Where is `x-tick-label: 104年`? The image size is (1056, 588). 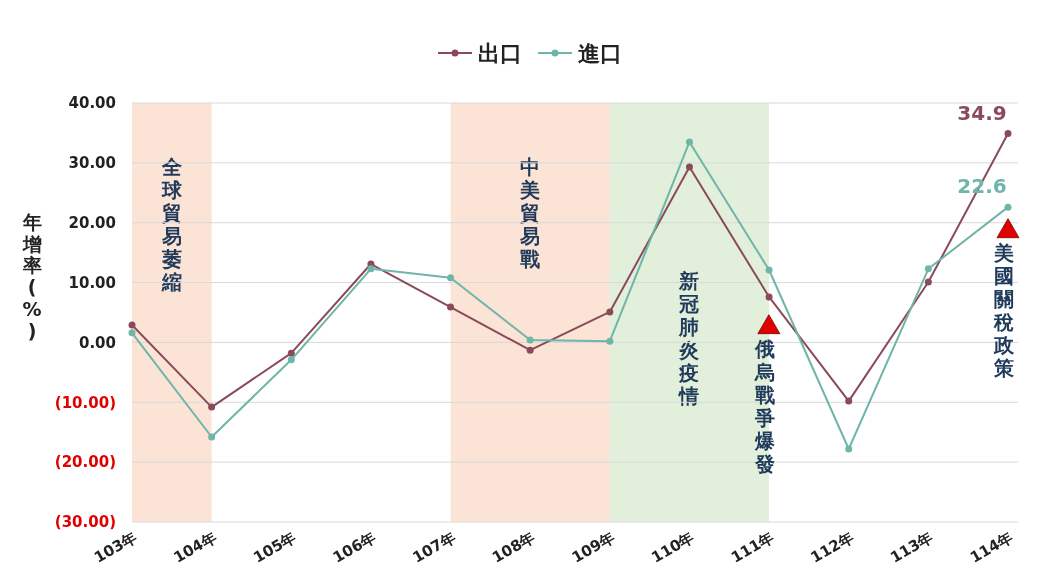
x-tick-label: 104年 is located at coordinates (195, 547).